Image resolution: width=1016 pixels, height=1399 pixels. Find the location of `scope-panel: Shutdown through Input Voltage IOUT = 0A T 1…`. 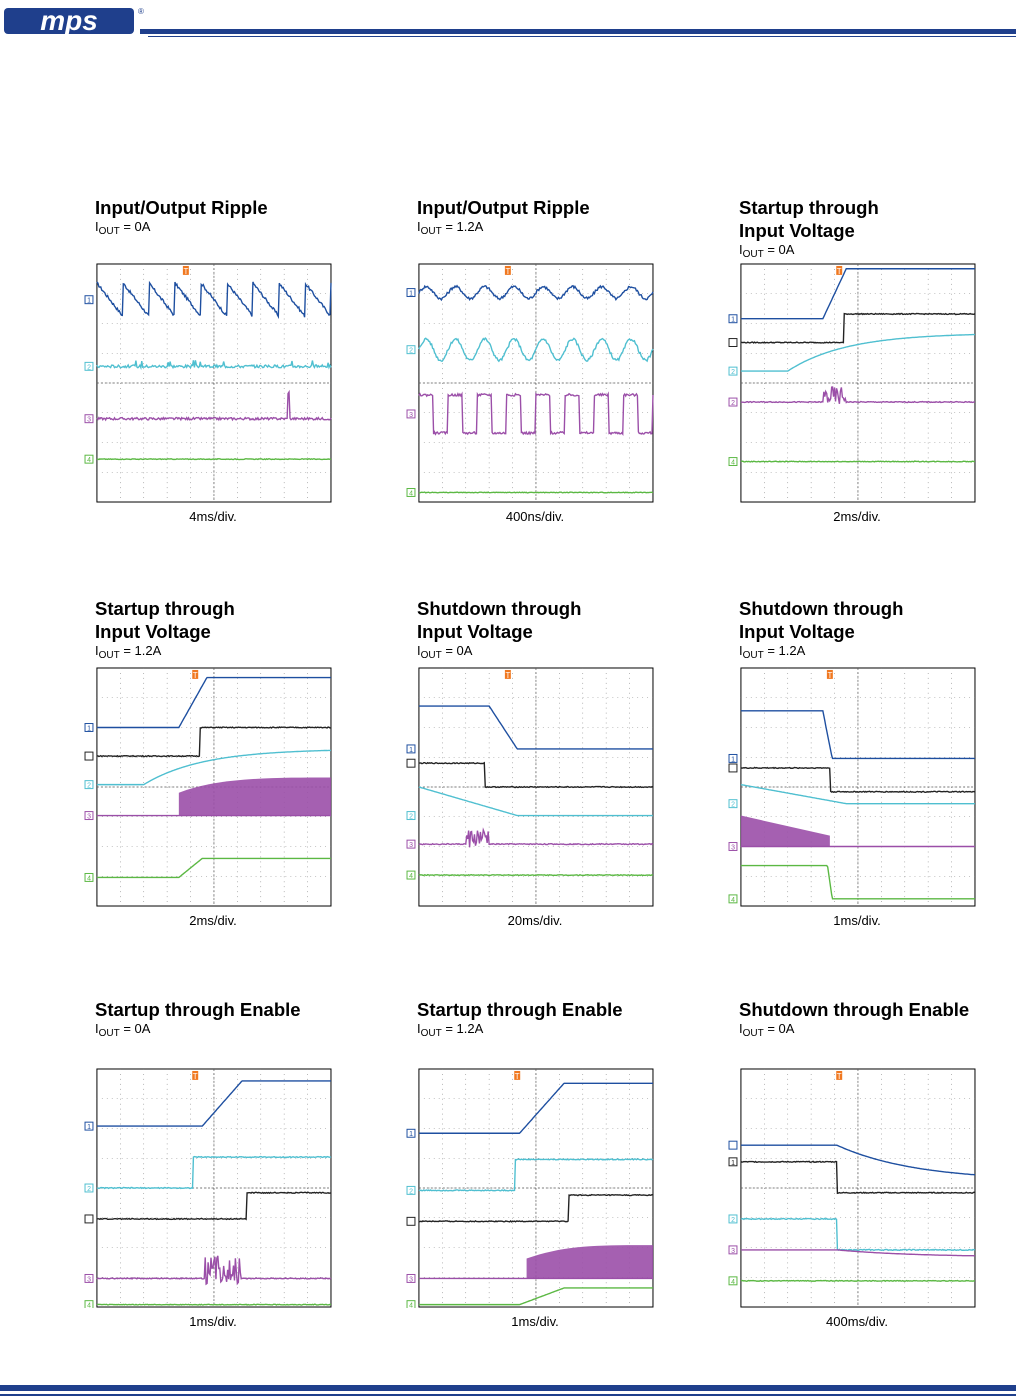

scope-panel: Shutdown through Input Voltage IOUT = 0A T 1… is located at coordinates (551, 777).